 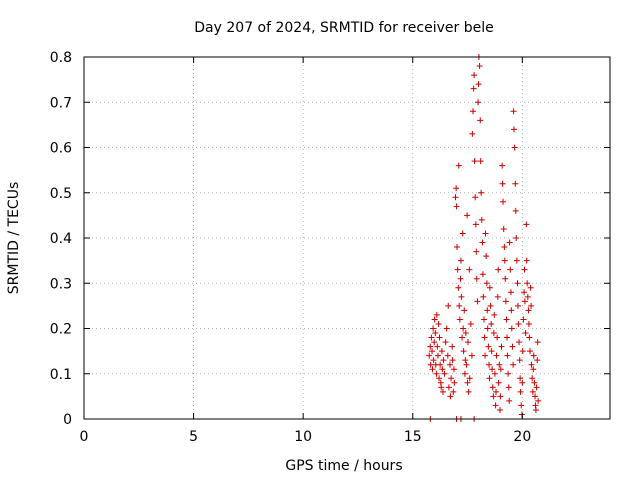 What do you see at coordinates (484, 238) in the screenshot?
I see `data-points` at bounding box center [484, 238].